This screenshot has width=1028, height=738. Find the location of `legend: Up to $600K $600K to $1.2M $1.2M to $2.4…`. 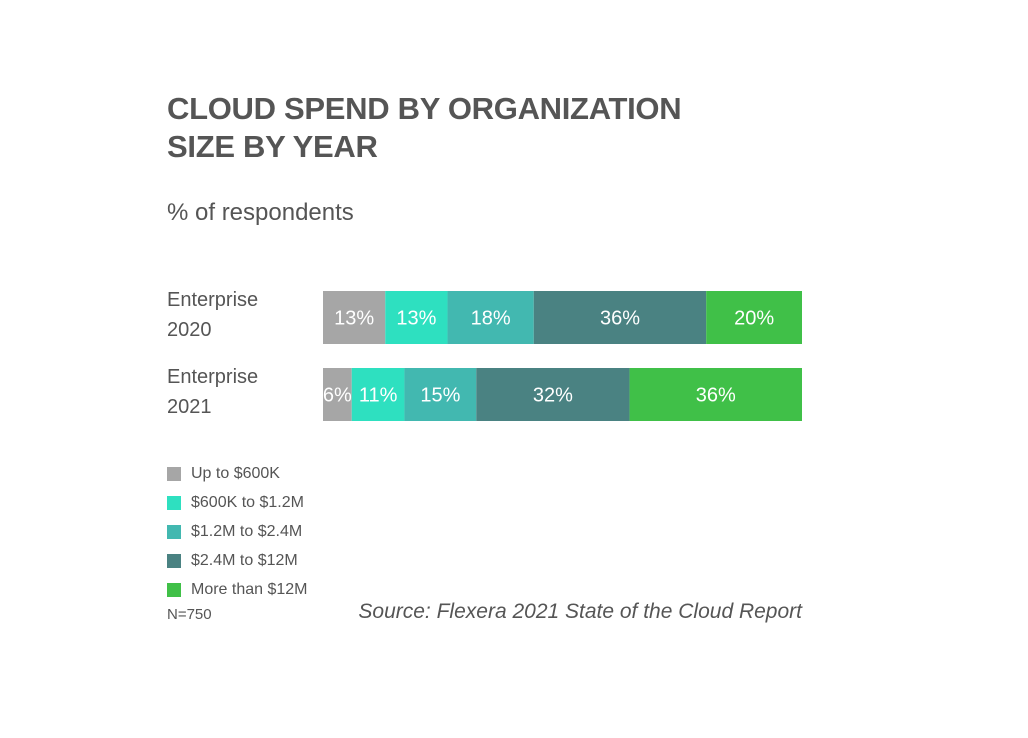

legend: Up to $600K $600K to $1.2M $1.2M to $2.4… is located at coordinates (237, 532).